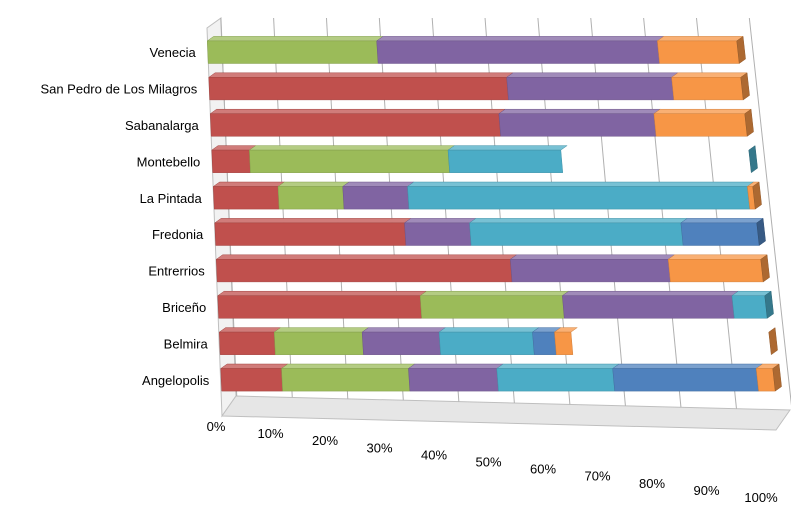 Image resolution: width=791 pixels, height=510 pixels. Describe the element at coordinates (186, 343) in the screenshot. I see `category-label: Belmira` at that location.